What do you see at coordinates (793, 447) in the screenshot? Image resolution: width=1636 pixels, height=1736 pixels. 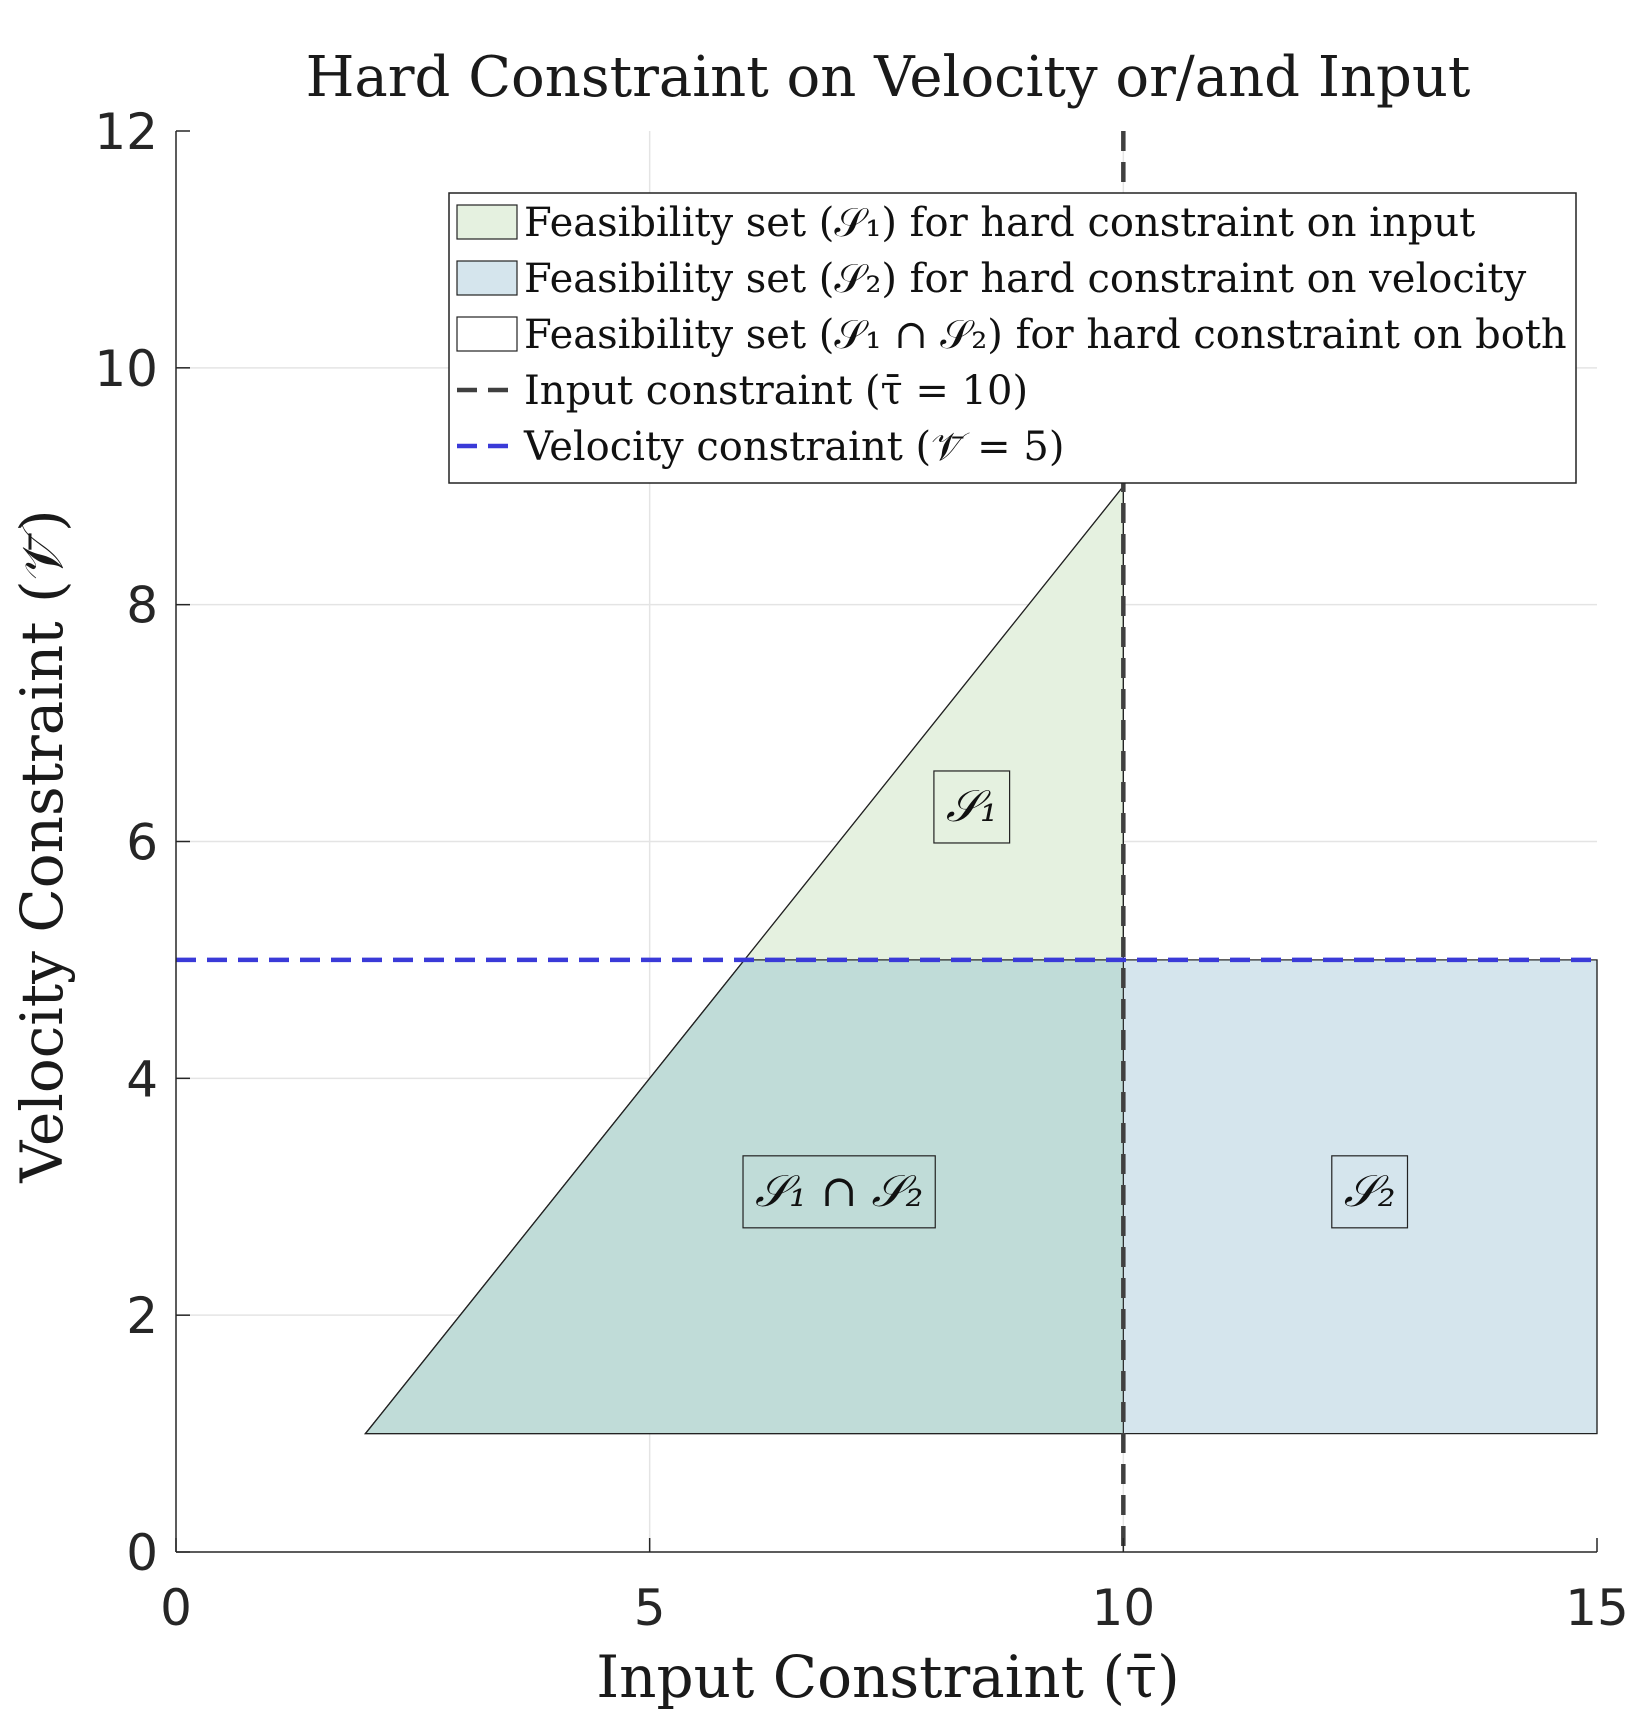 I see `legend-label: Velocity constraint (𝒱̄ = 5)` at bounding box center [793, 447].